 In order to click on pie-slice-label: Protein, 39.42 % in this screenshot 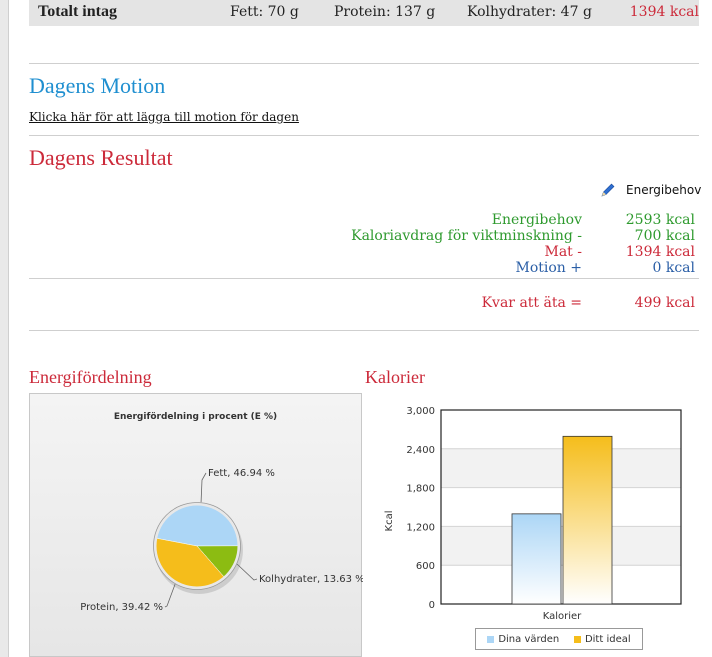, I will do `click(121, 607)`.